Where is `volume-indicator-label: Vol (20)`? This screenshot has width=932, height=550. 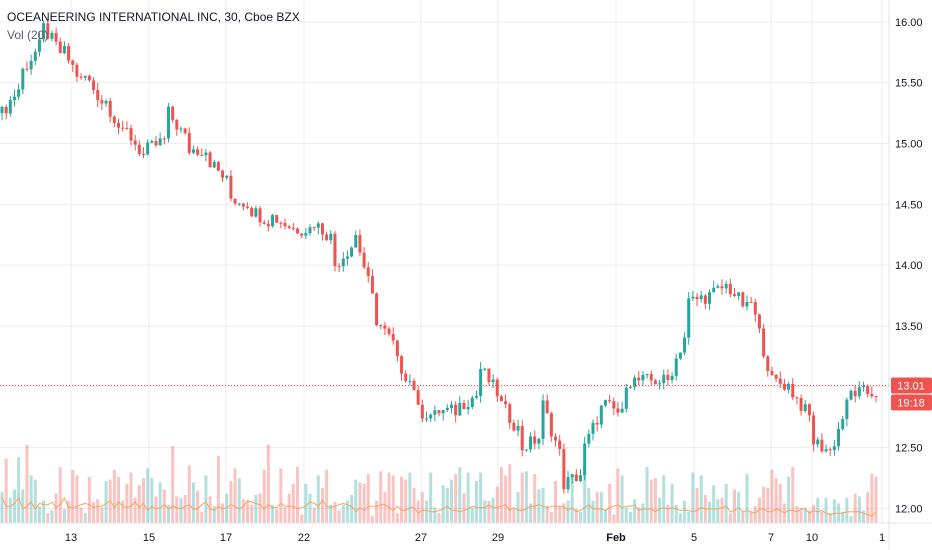 volume-indicator-label: Vol (20) is located at coordinates (27, 35).